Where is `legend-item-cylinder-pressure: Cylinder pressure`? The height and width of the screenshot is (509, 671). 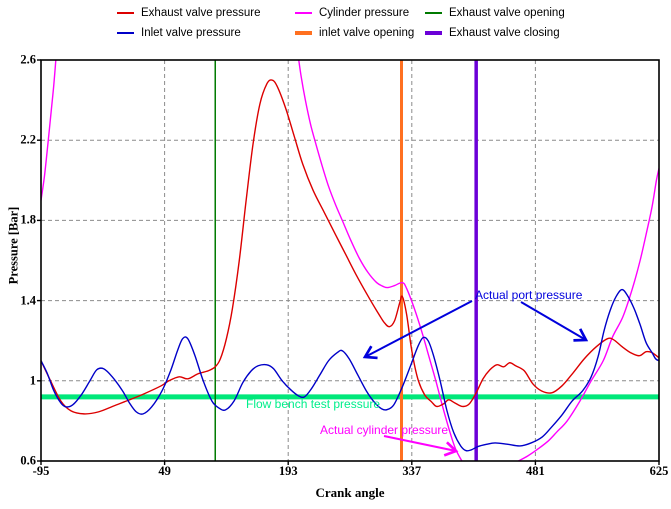
legend-item-cylinder-pressure: Cylinder pressure is located at coordinates (352, 13).